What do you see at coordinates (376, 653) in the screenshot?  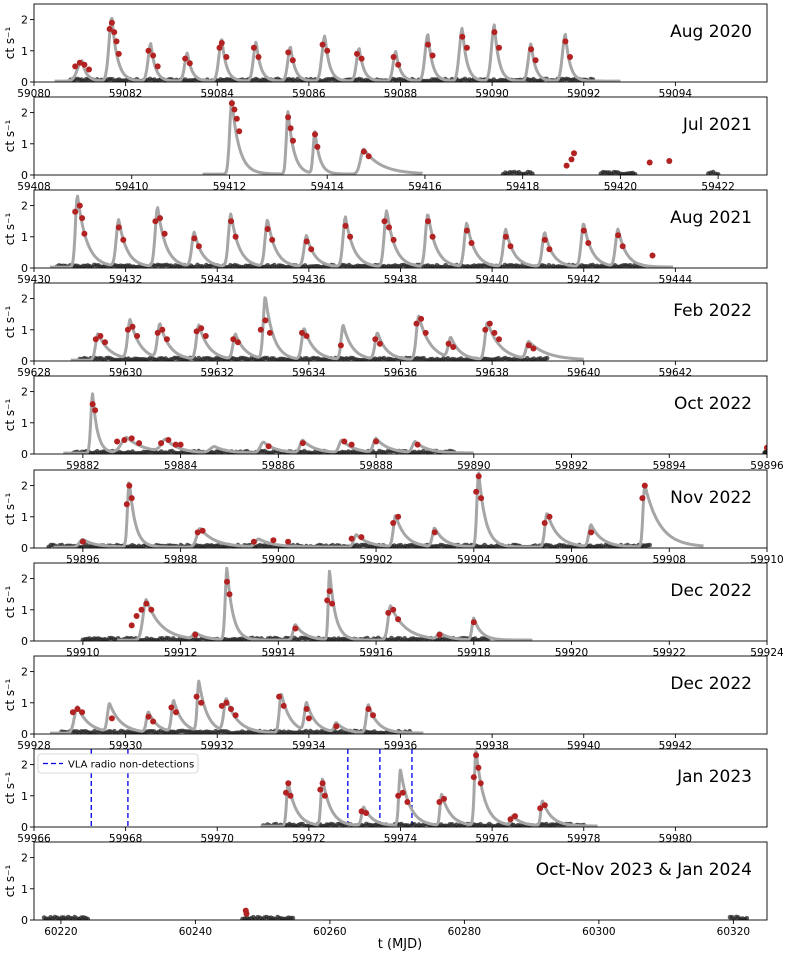 I see `x-tick-label: 59916` at bounding box center [376, 653].